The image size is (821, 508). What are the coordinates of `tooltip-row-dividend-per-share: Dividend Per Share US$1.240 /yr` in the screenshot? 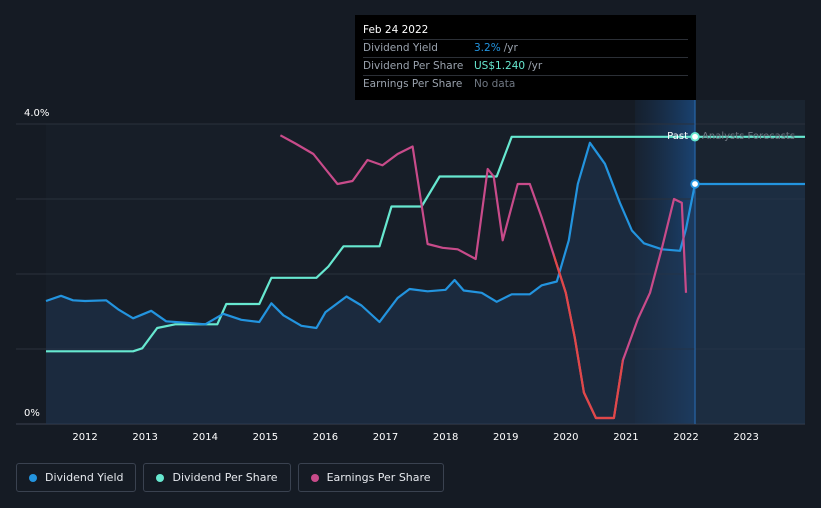 It's located at (525, 67).